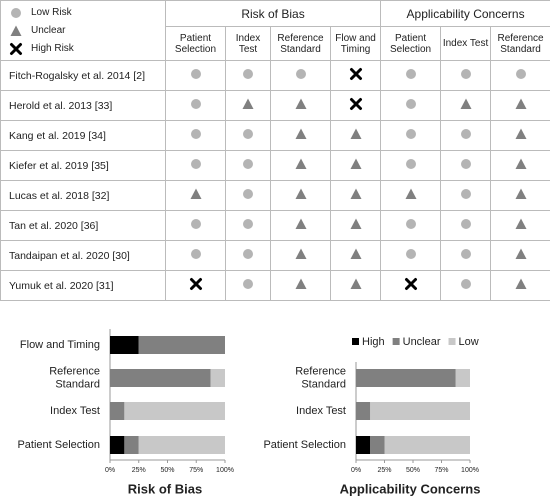  I want to click on study-name: Kang et al. 2019 [34], so click(83, 135).